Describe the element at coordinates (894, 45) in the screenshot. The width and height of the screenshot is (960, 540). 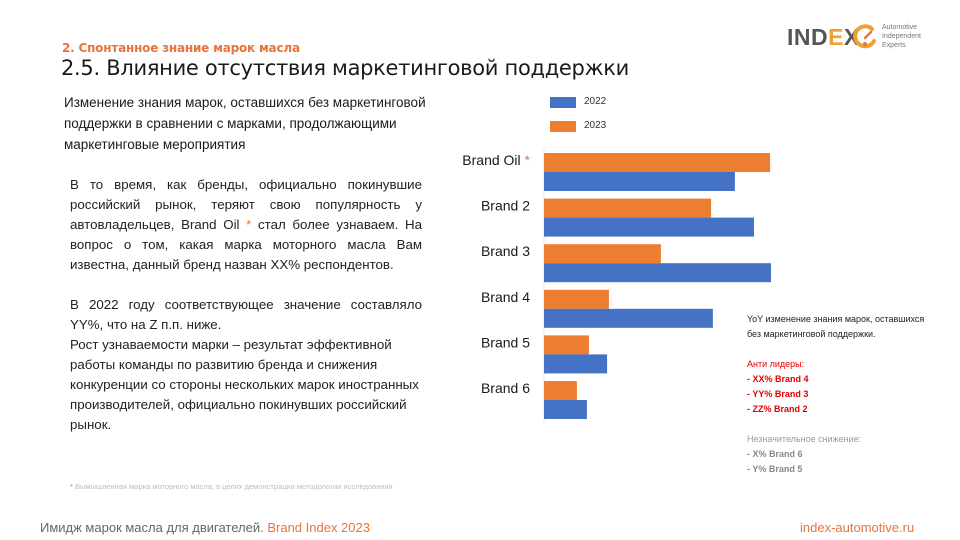
I see `logo-tagline-3: Experts` at that location.